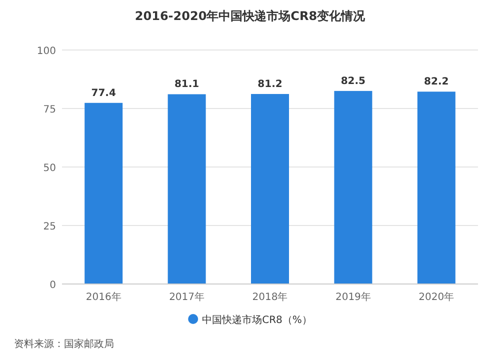 The width and height of the screenshot is (500, 362). What do you see at coordinates (49, 168) in the screenshot?
I see `y-tick-label: 50` at bounding box center [49, 168].